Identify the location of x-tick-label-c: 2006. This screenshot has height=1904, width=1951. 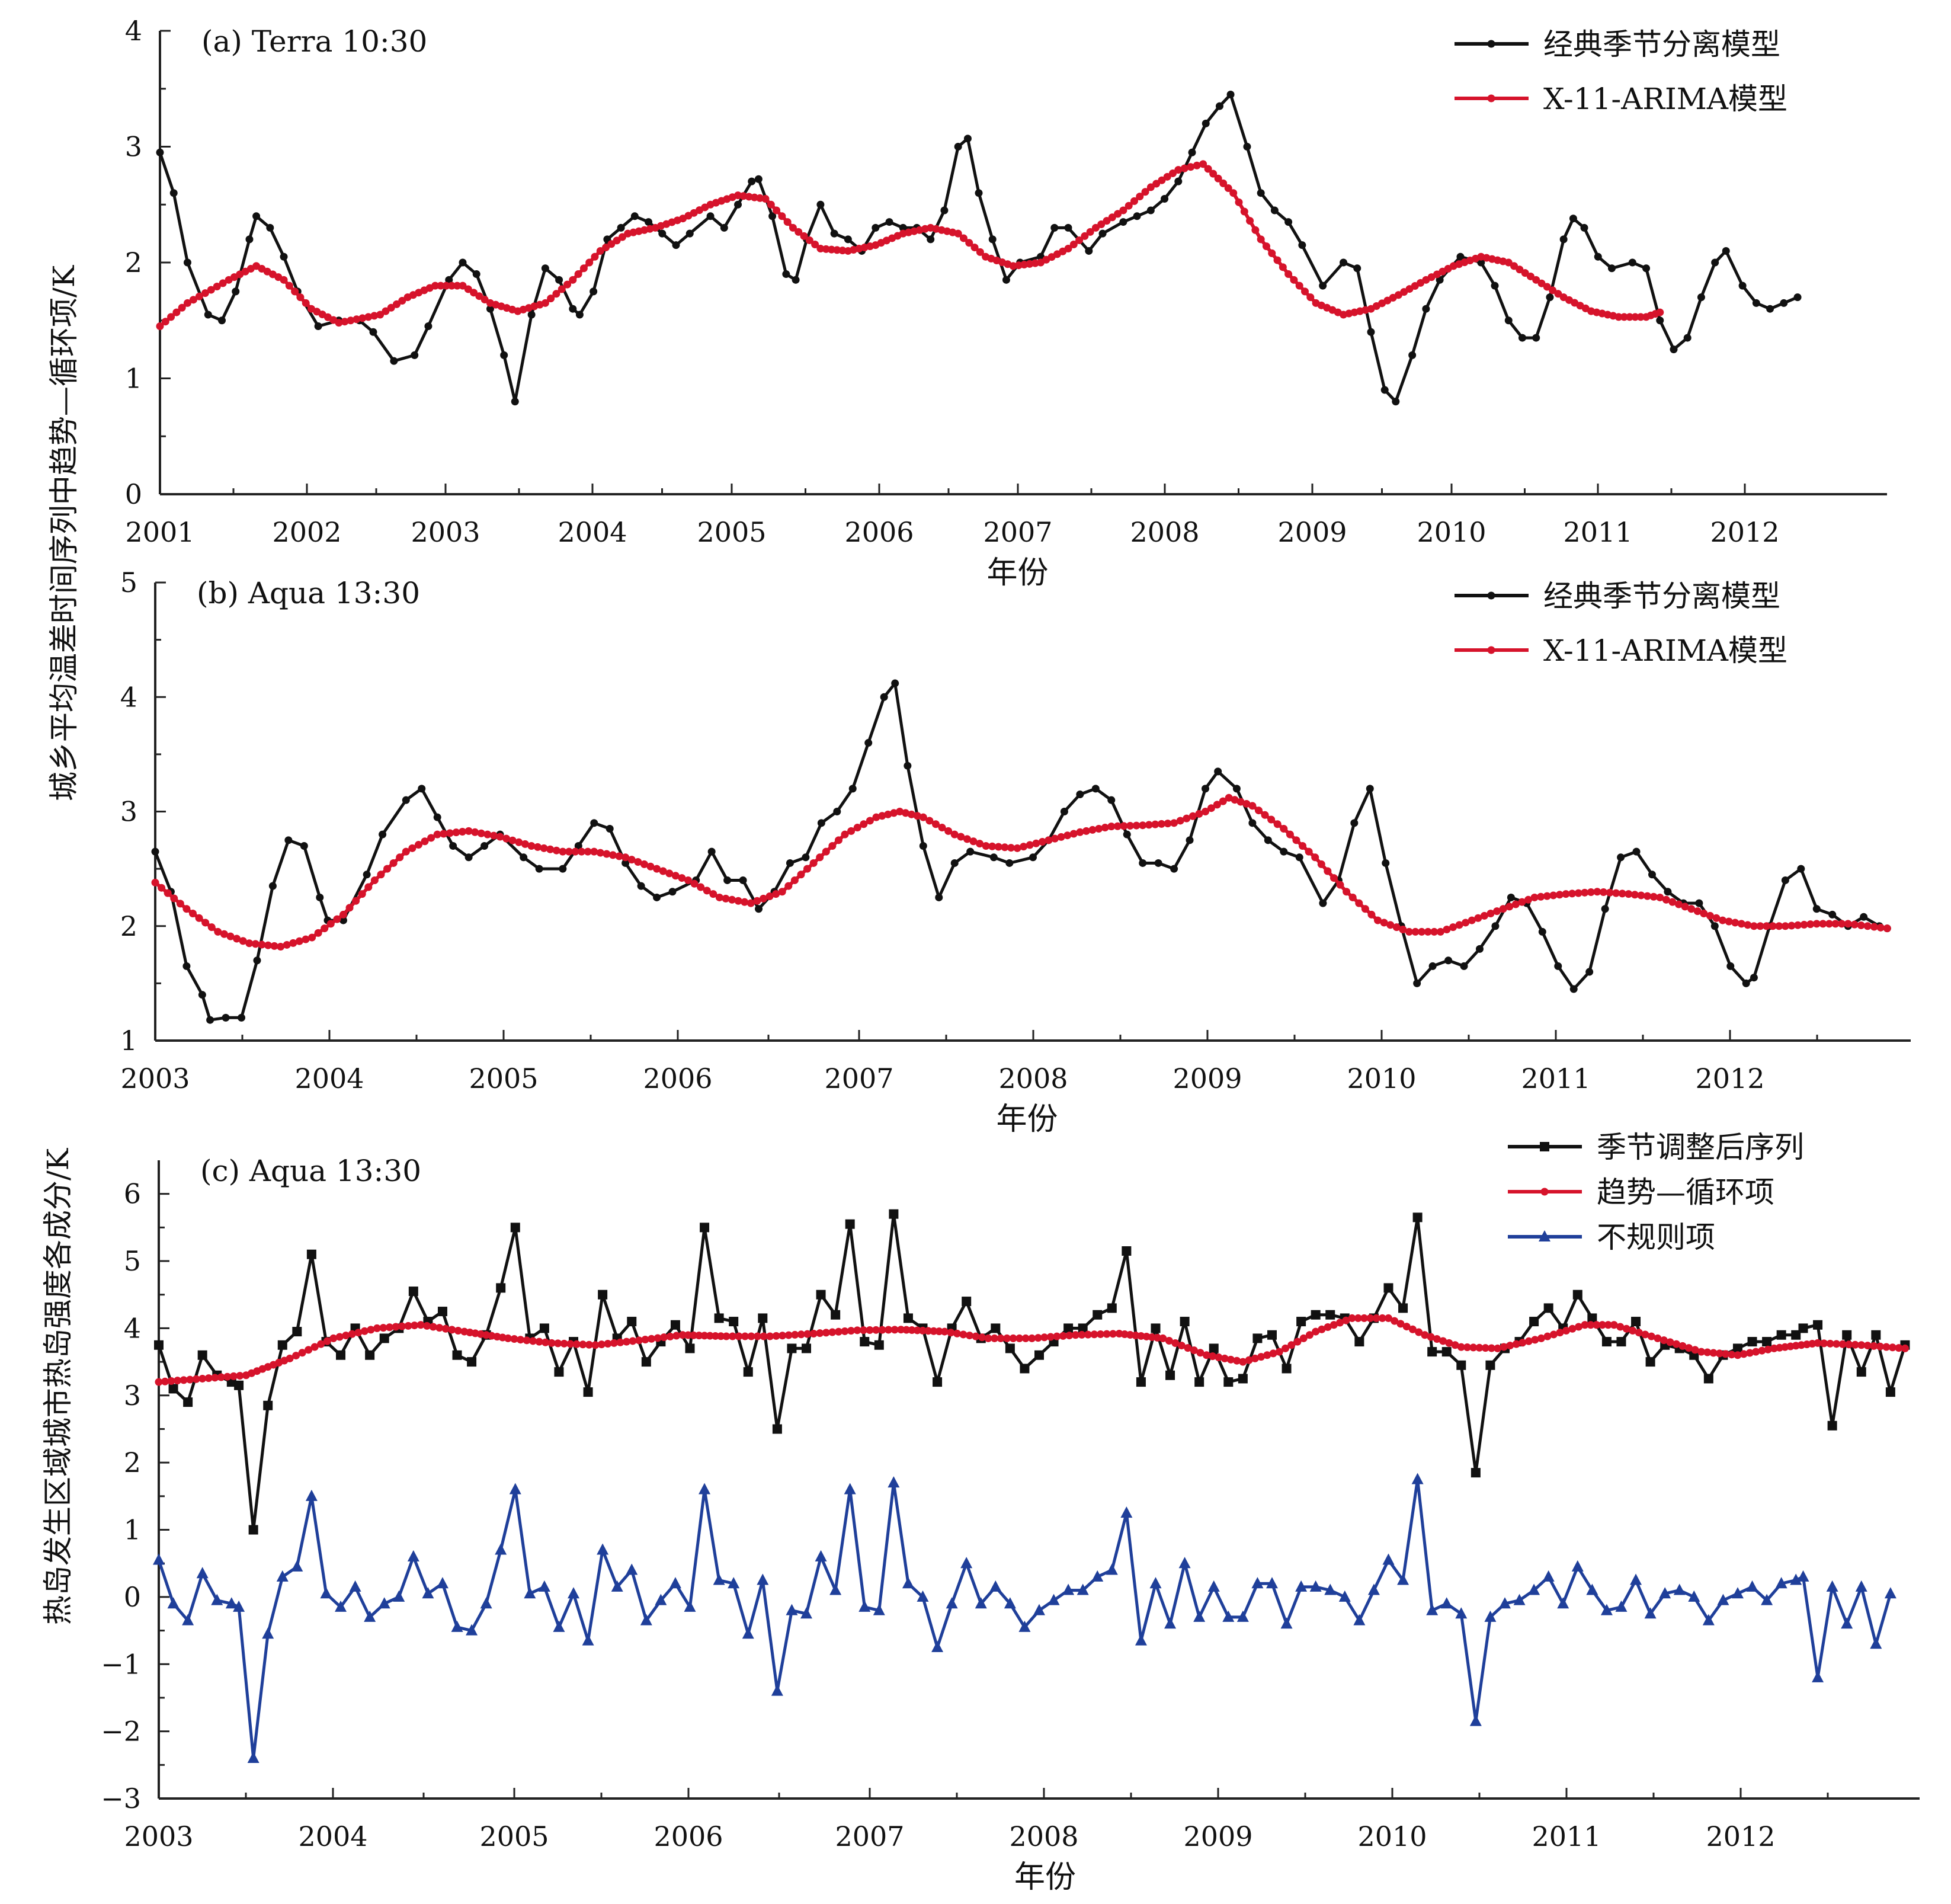
(688, 1836).